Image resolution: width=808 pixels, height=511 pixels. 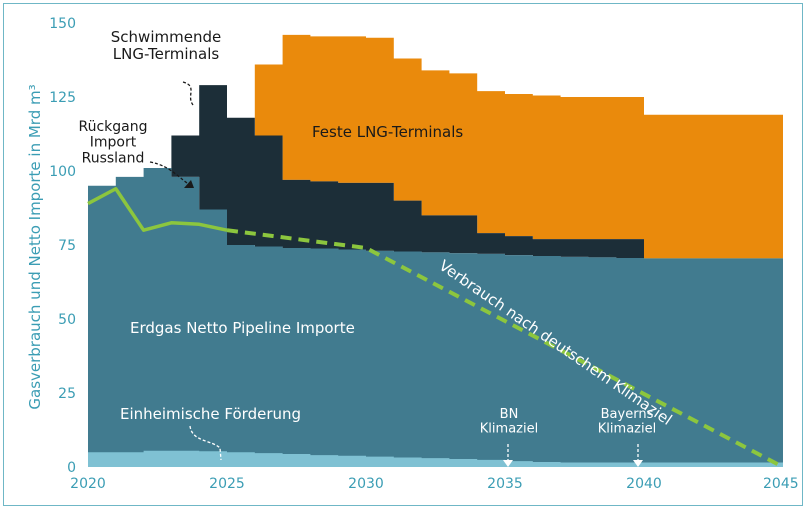 What do you see at coordinates (35, 246) in the screenshot?
I see `y-axis-label: Gasverbrauch und Netto Importe in Mrd m³` at bounding box center [35, 246].